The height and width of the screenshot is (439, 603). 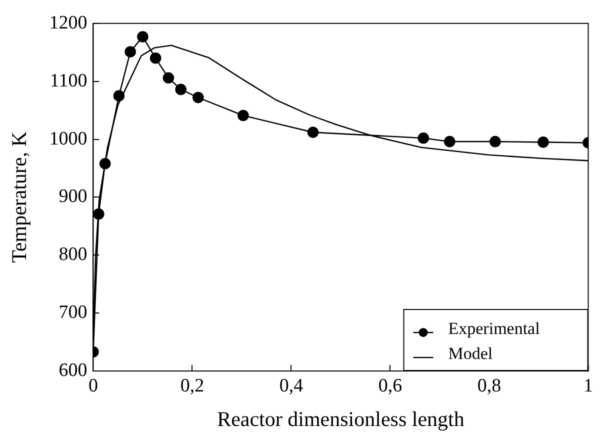 What do you see at coordinates (390, 385) in the screenshot?
I see `x-tick-label: 0,6` at bounding box center [390, 385].